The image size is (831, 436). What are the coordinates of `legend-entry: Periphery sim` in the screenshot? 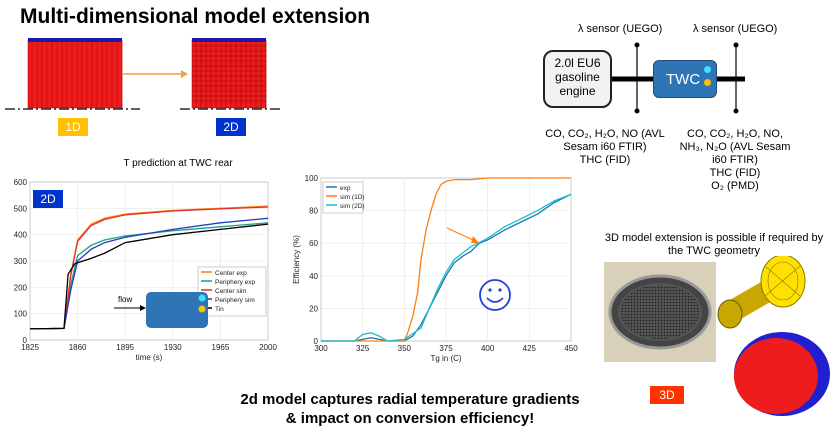 It's located at (235, 300).